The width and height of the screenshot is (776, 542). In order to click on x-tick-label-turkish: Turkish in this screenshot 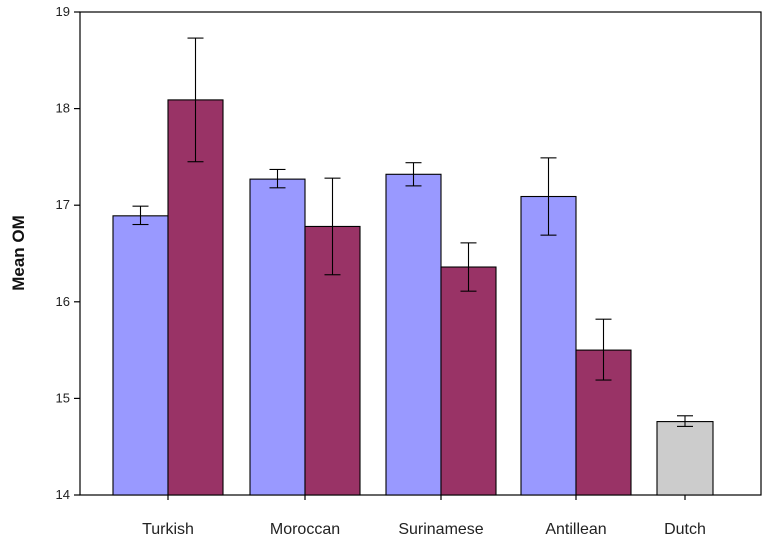, I will do `click(168, 529)`.